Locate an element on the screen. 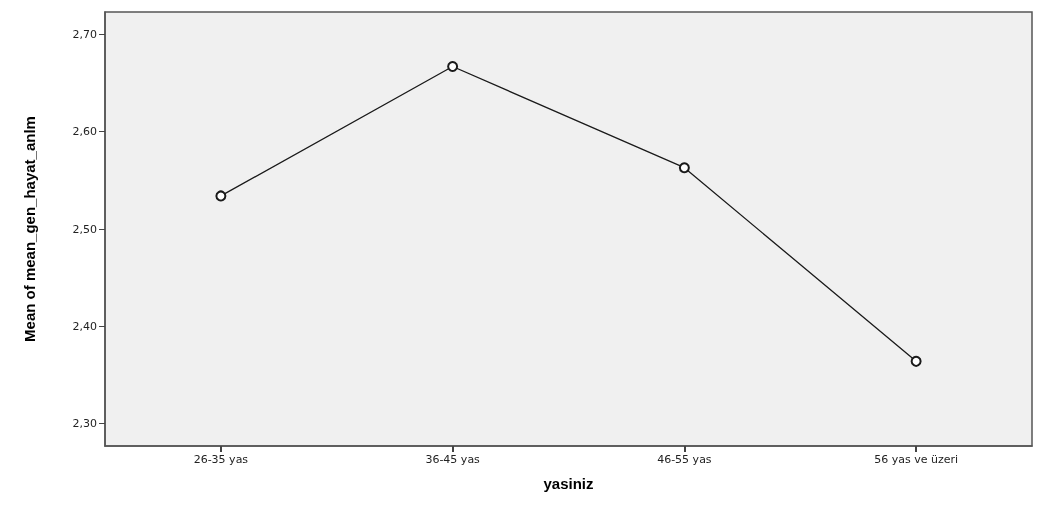  y-tick-label: 2,70 is located at coordinates (84, 34).